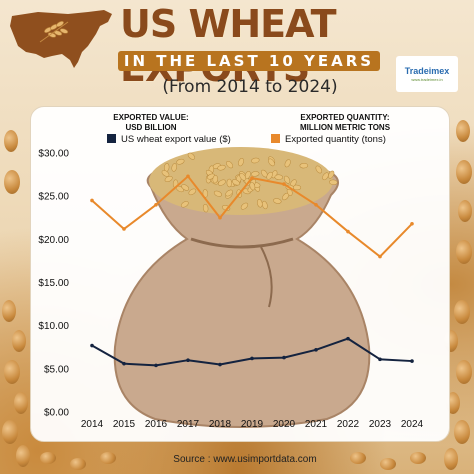 This screenshot has height=474, width=474. I want to click on x-tick-label: 2015, so click(124, 424).